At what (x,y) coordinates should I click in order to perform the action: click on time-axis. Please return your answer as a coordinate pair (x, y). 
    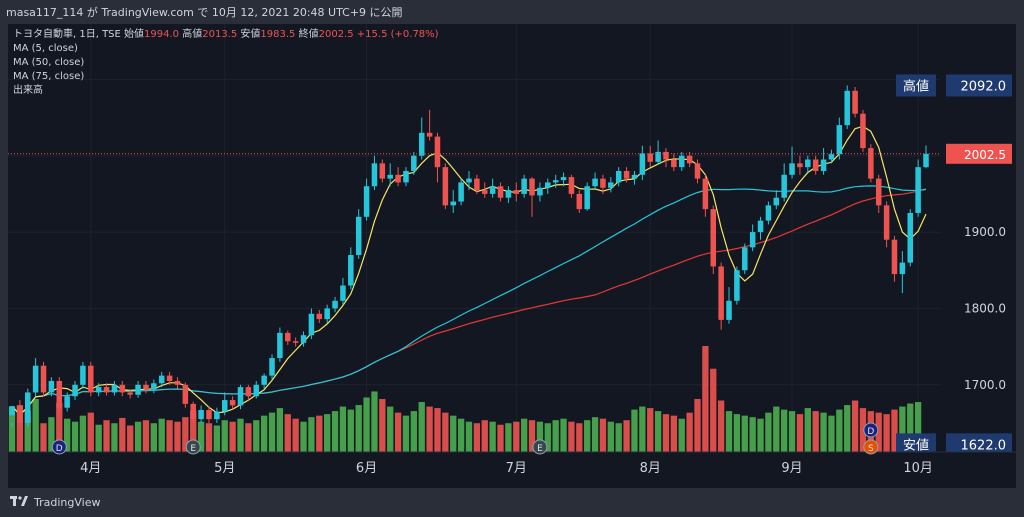
    Looking at the image, I should click on (512, 470).